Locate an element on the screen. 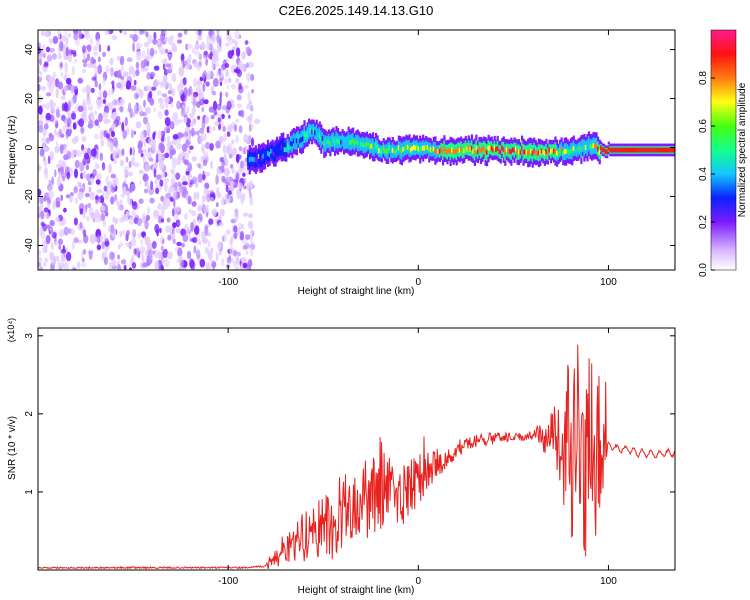  colorbar-tick-label: 0.0 is located at coordinates (703, 270).